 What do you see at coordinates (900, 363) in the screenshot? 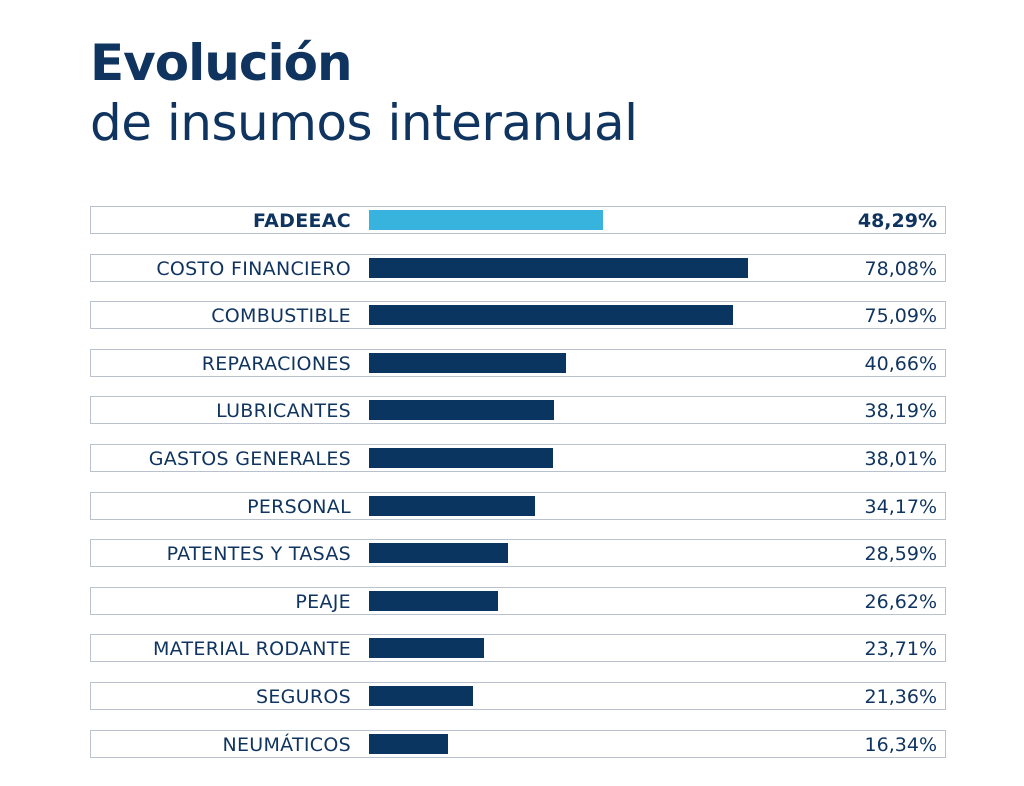
I see `value-label: 40,66%` at bounding box center [900, 363].